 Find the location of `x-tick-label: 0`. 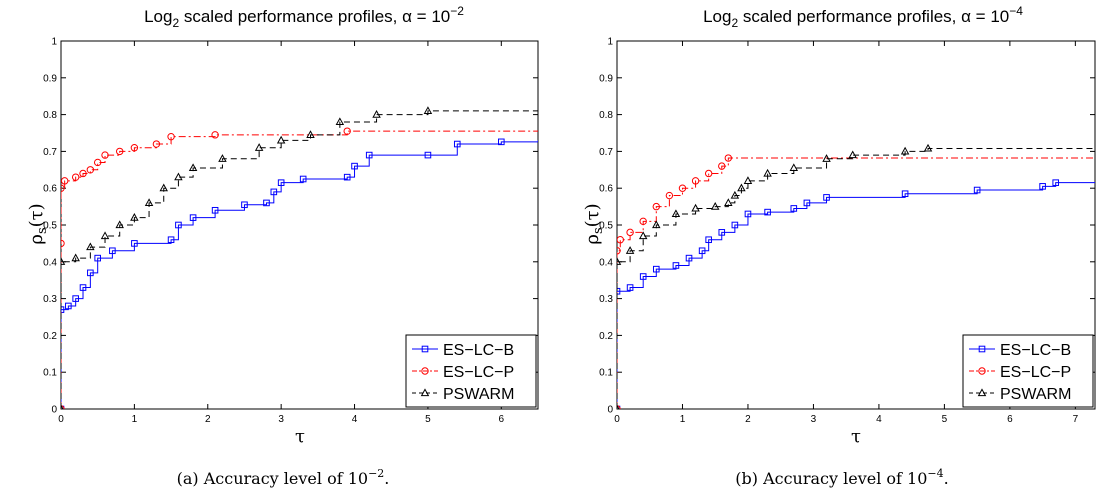

x-tick-label: 0 is located at coordinates (617, 419).